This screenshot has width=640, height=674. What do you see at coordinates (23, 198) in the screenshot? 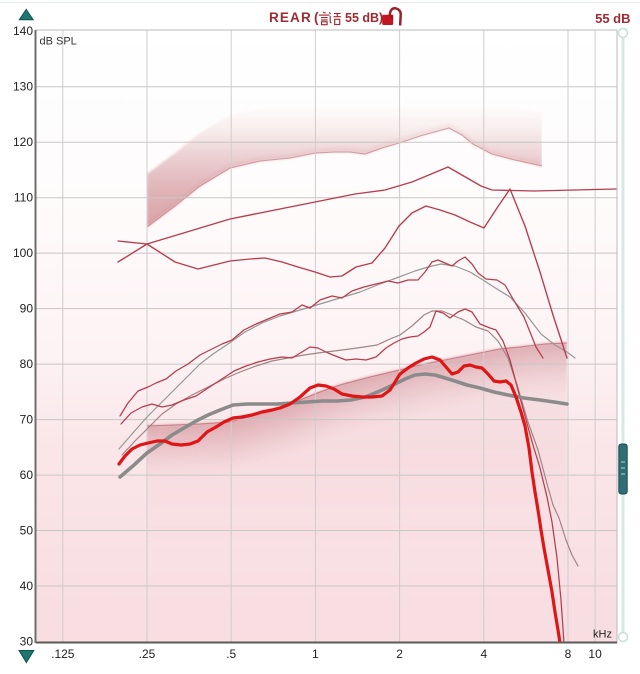
I see `svg-text: 110` at bounding box center [23, 198].